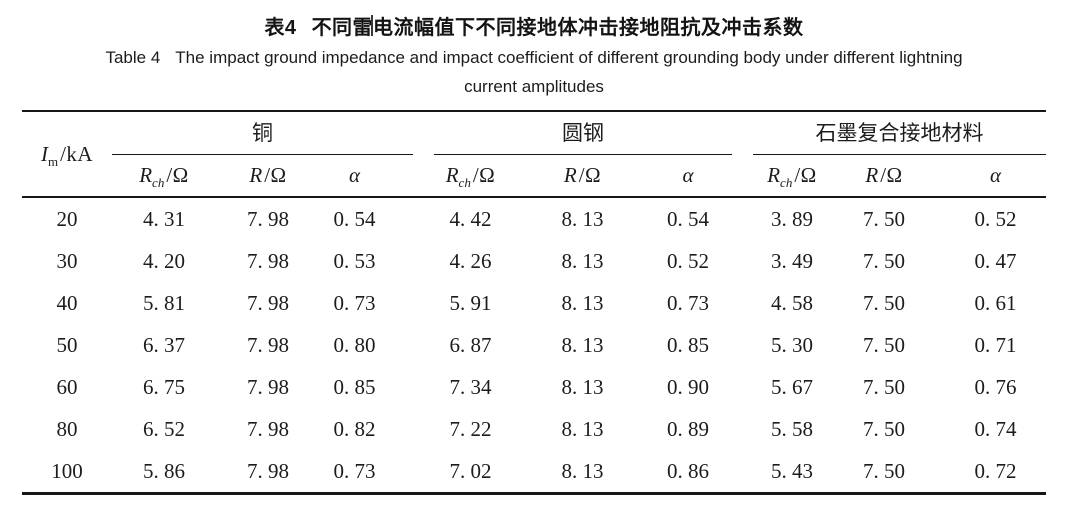  Describe the element at coordinates (792, 386) in the screenshot. I see `cell: 5. 67` at that location.